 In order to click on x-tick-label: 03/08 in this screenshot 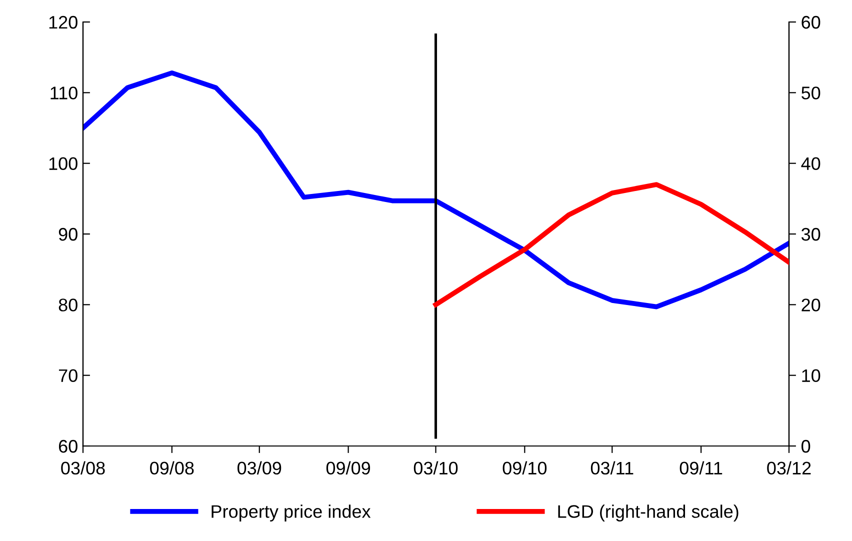, I will do `click(83, 468)`.